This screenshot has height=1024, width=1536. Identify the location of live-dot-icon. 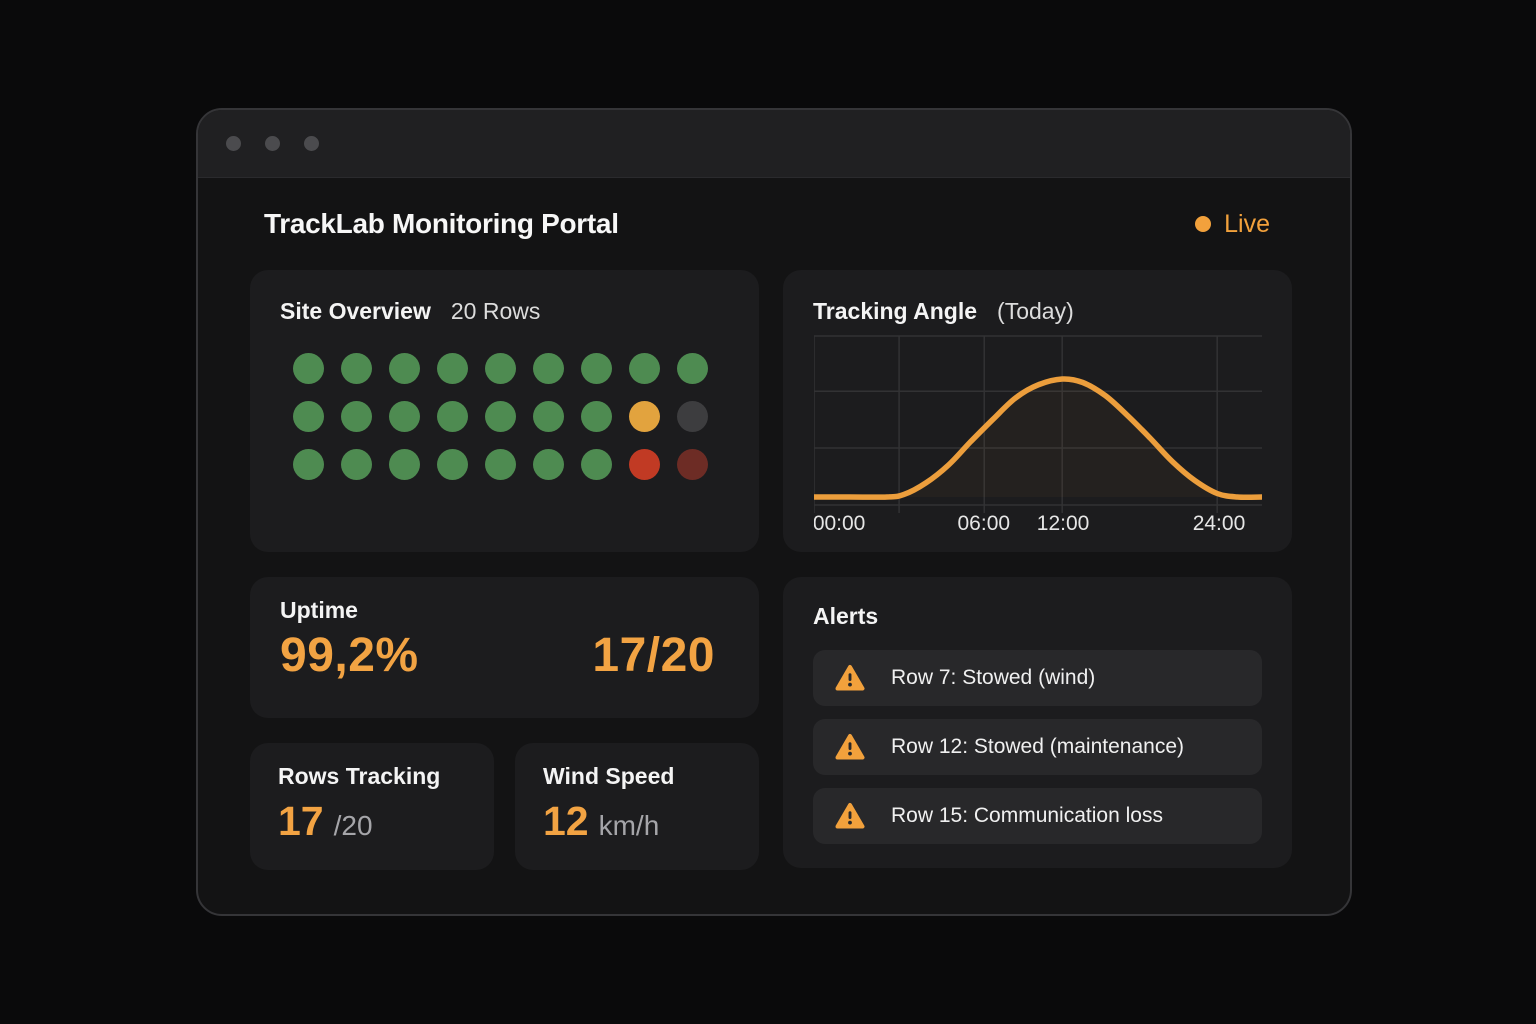
(1203, 224).